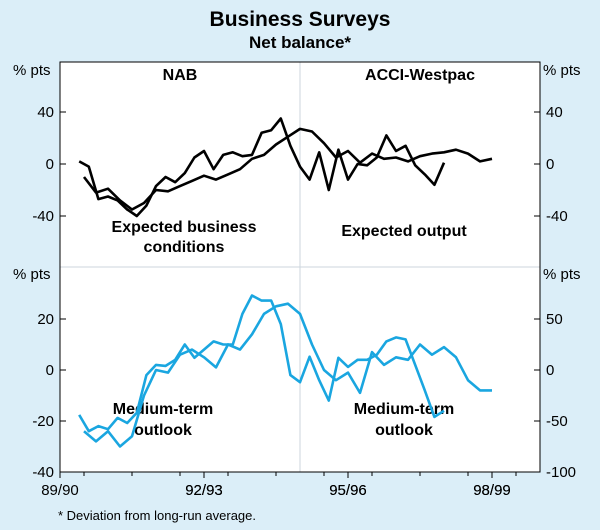  I want to click on nab-outlook-ytick-label--40: -40, so click(43, 472).